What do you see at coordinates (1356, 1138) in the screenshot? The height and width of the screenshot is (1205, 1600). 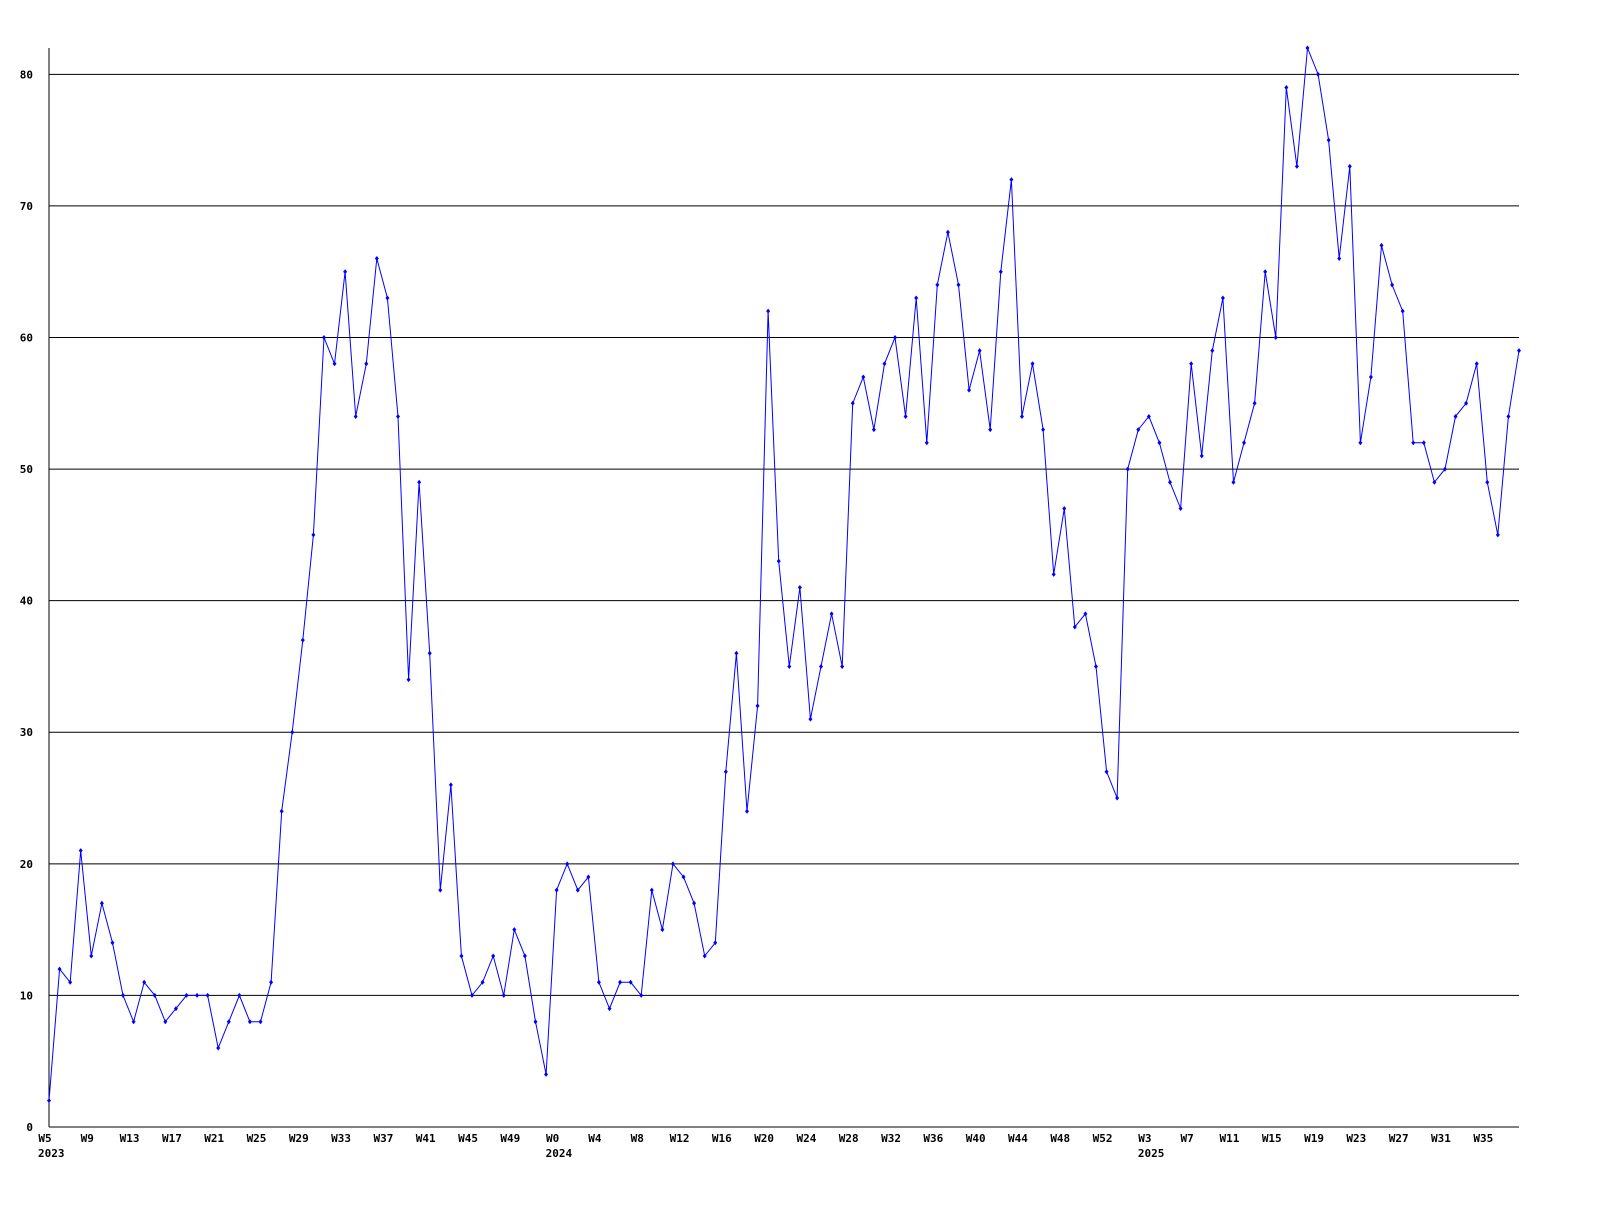 I see `x-tick-label: W23` at bounding box center [1356, 1138].